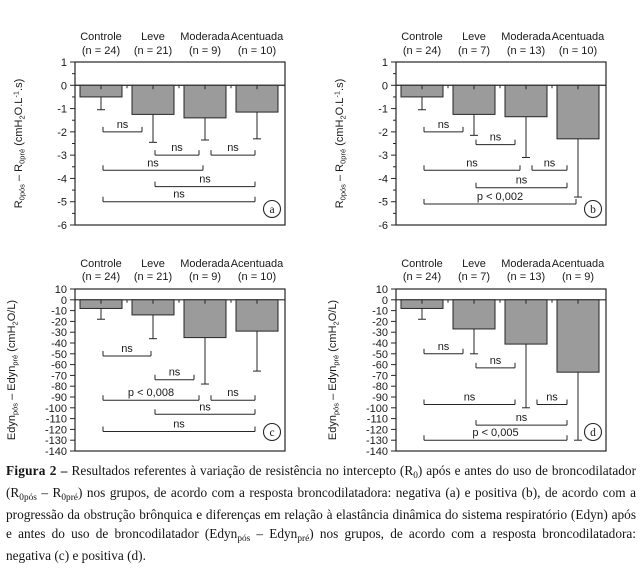  I want to click on group-n: (n = 7), so click(474, 51).